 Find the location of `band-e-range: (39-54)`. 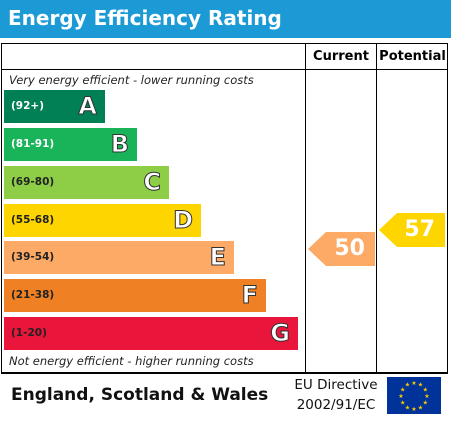

band-e-range: (39-54) is located at coordinates (33, 257).